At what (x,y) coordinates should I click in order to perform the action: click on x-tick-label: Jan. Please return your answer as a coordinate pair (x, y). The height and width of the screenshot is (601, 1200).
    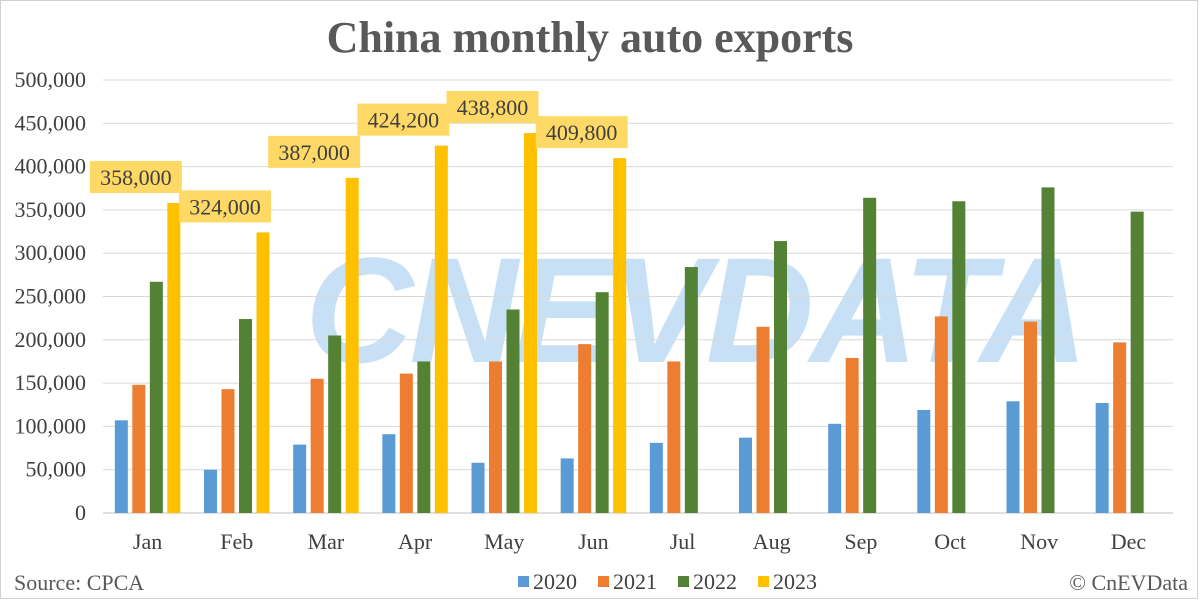
    Looking at the image, I should click on (147, 541).